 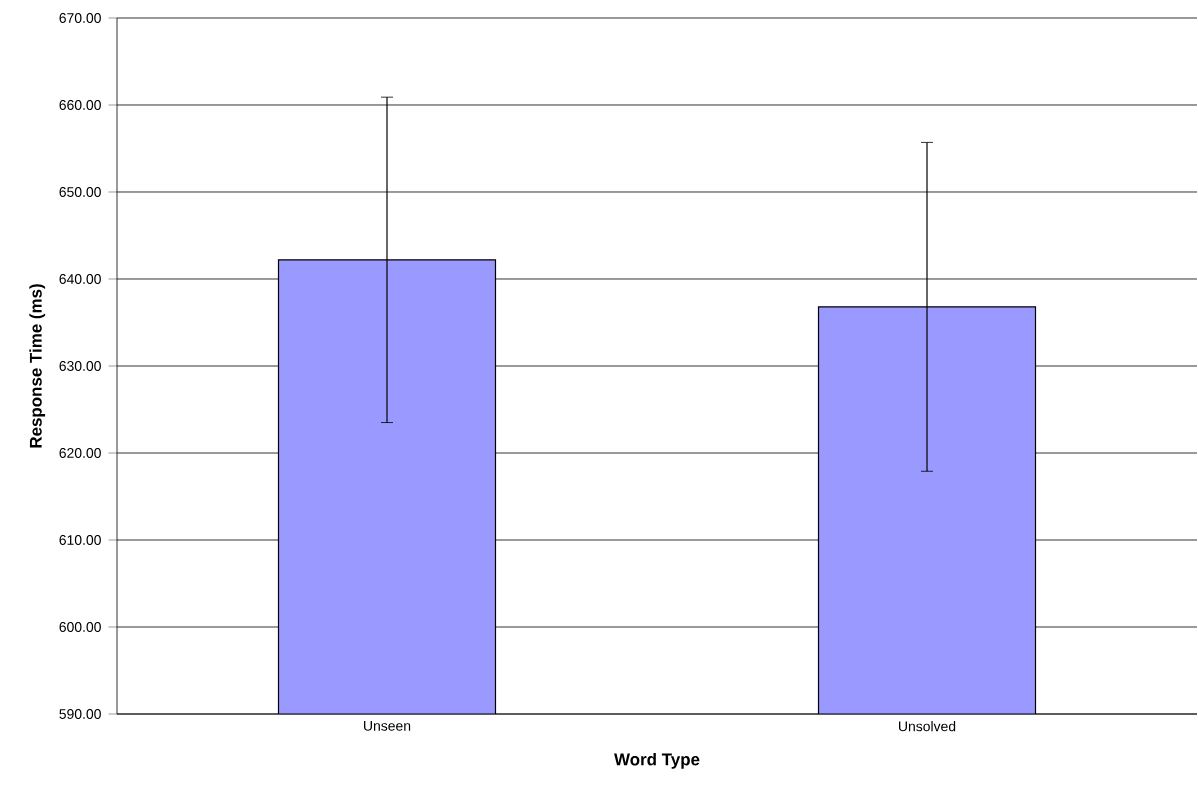 I want to click on y-tick-label: 660.00, so click(x=80, y=105).